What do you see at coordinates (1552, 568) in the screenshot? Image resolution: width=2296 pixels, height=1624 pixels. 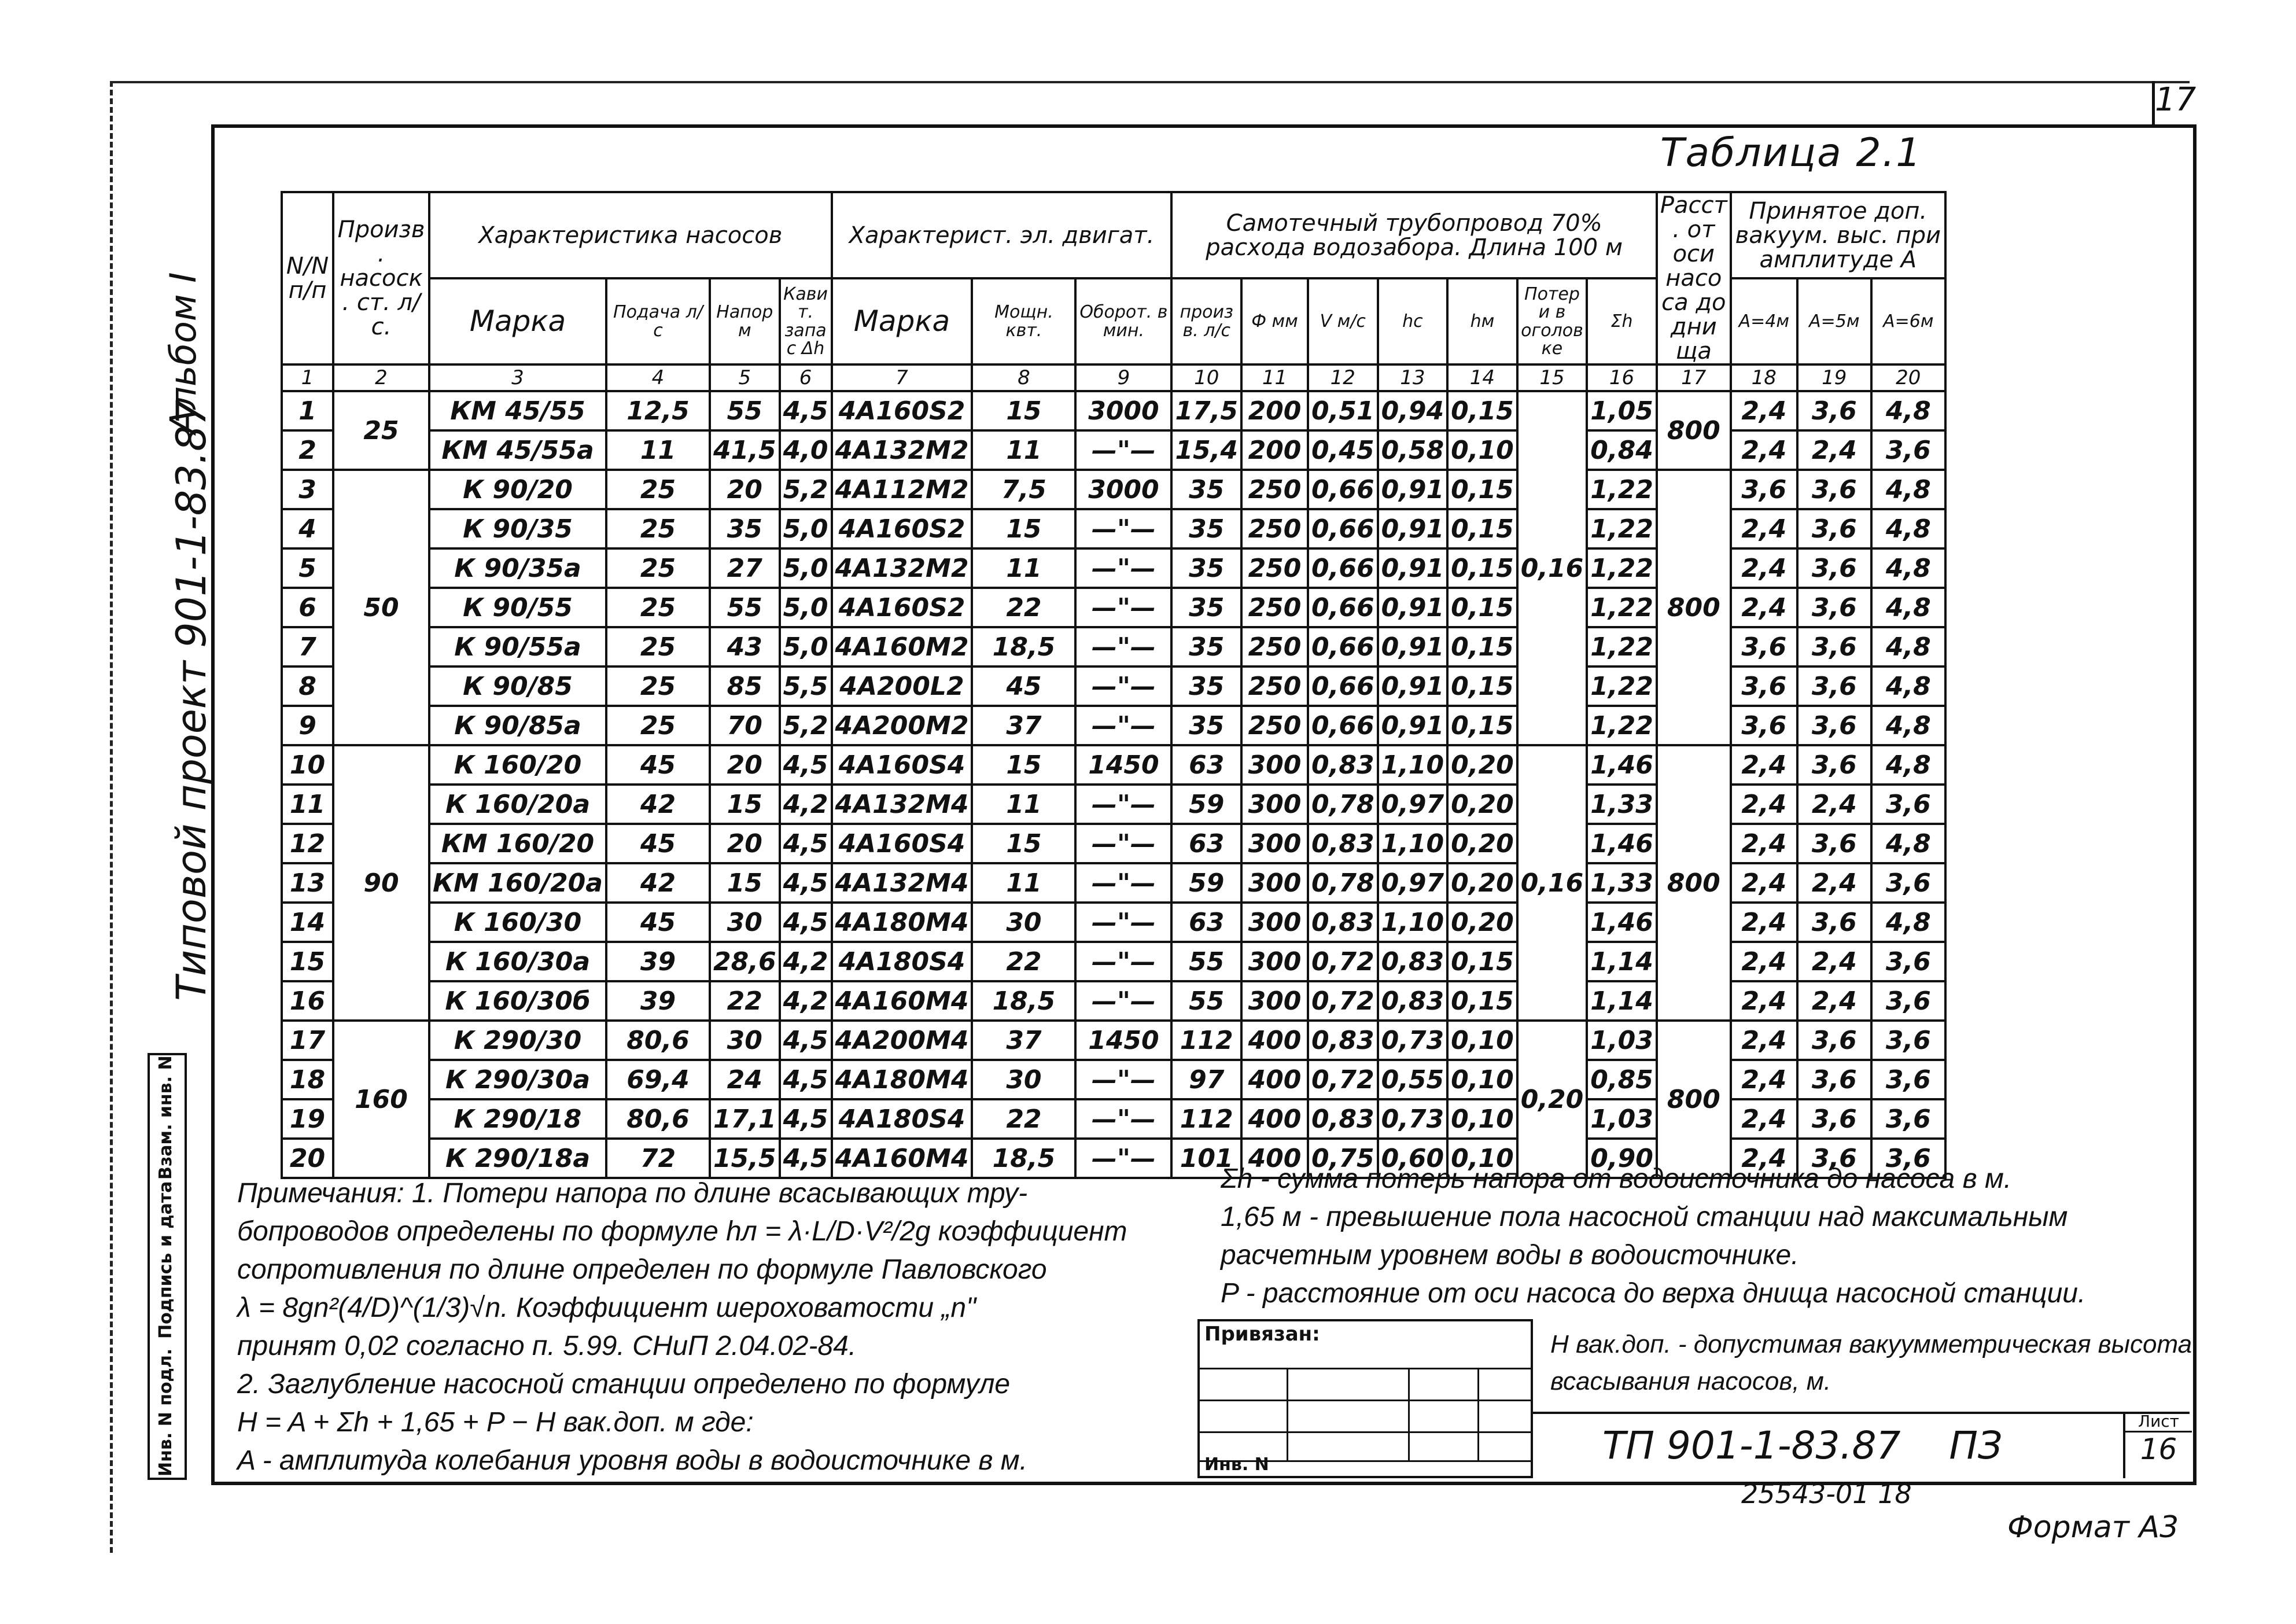 I see `inlet-loss: 0,16` at bounding box center [1552, 568].